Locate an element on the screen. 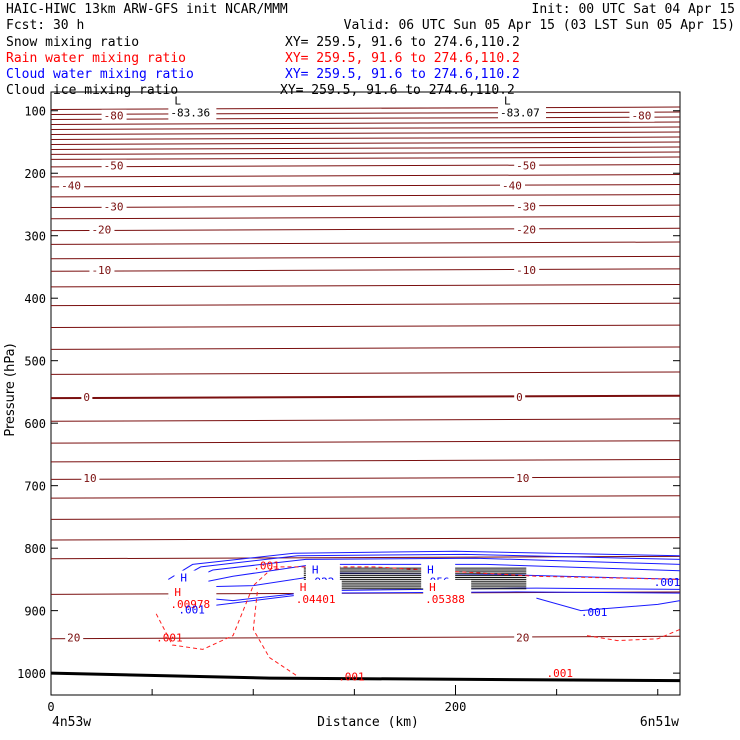  isotherm-label: 0 is located at coordinates (86, 397).